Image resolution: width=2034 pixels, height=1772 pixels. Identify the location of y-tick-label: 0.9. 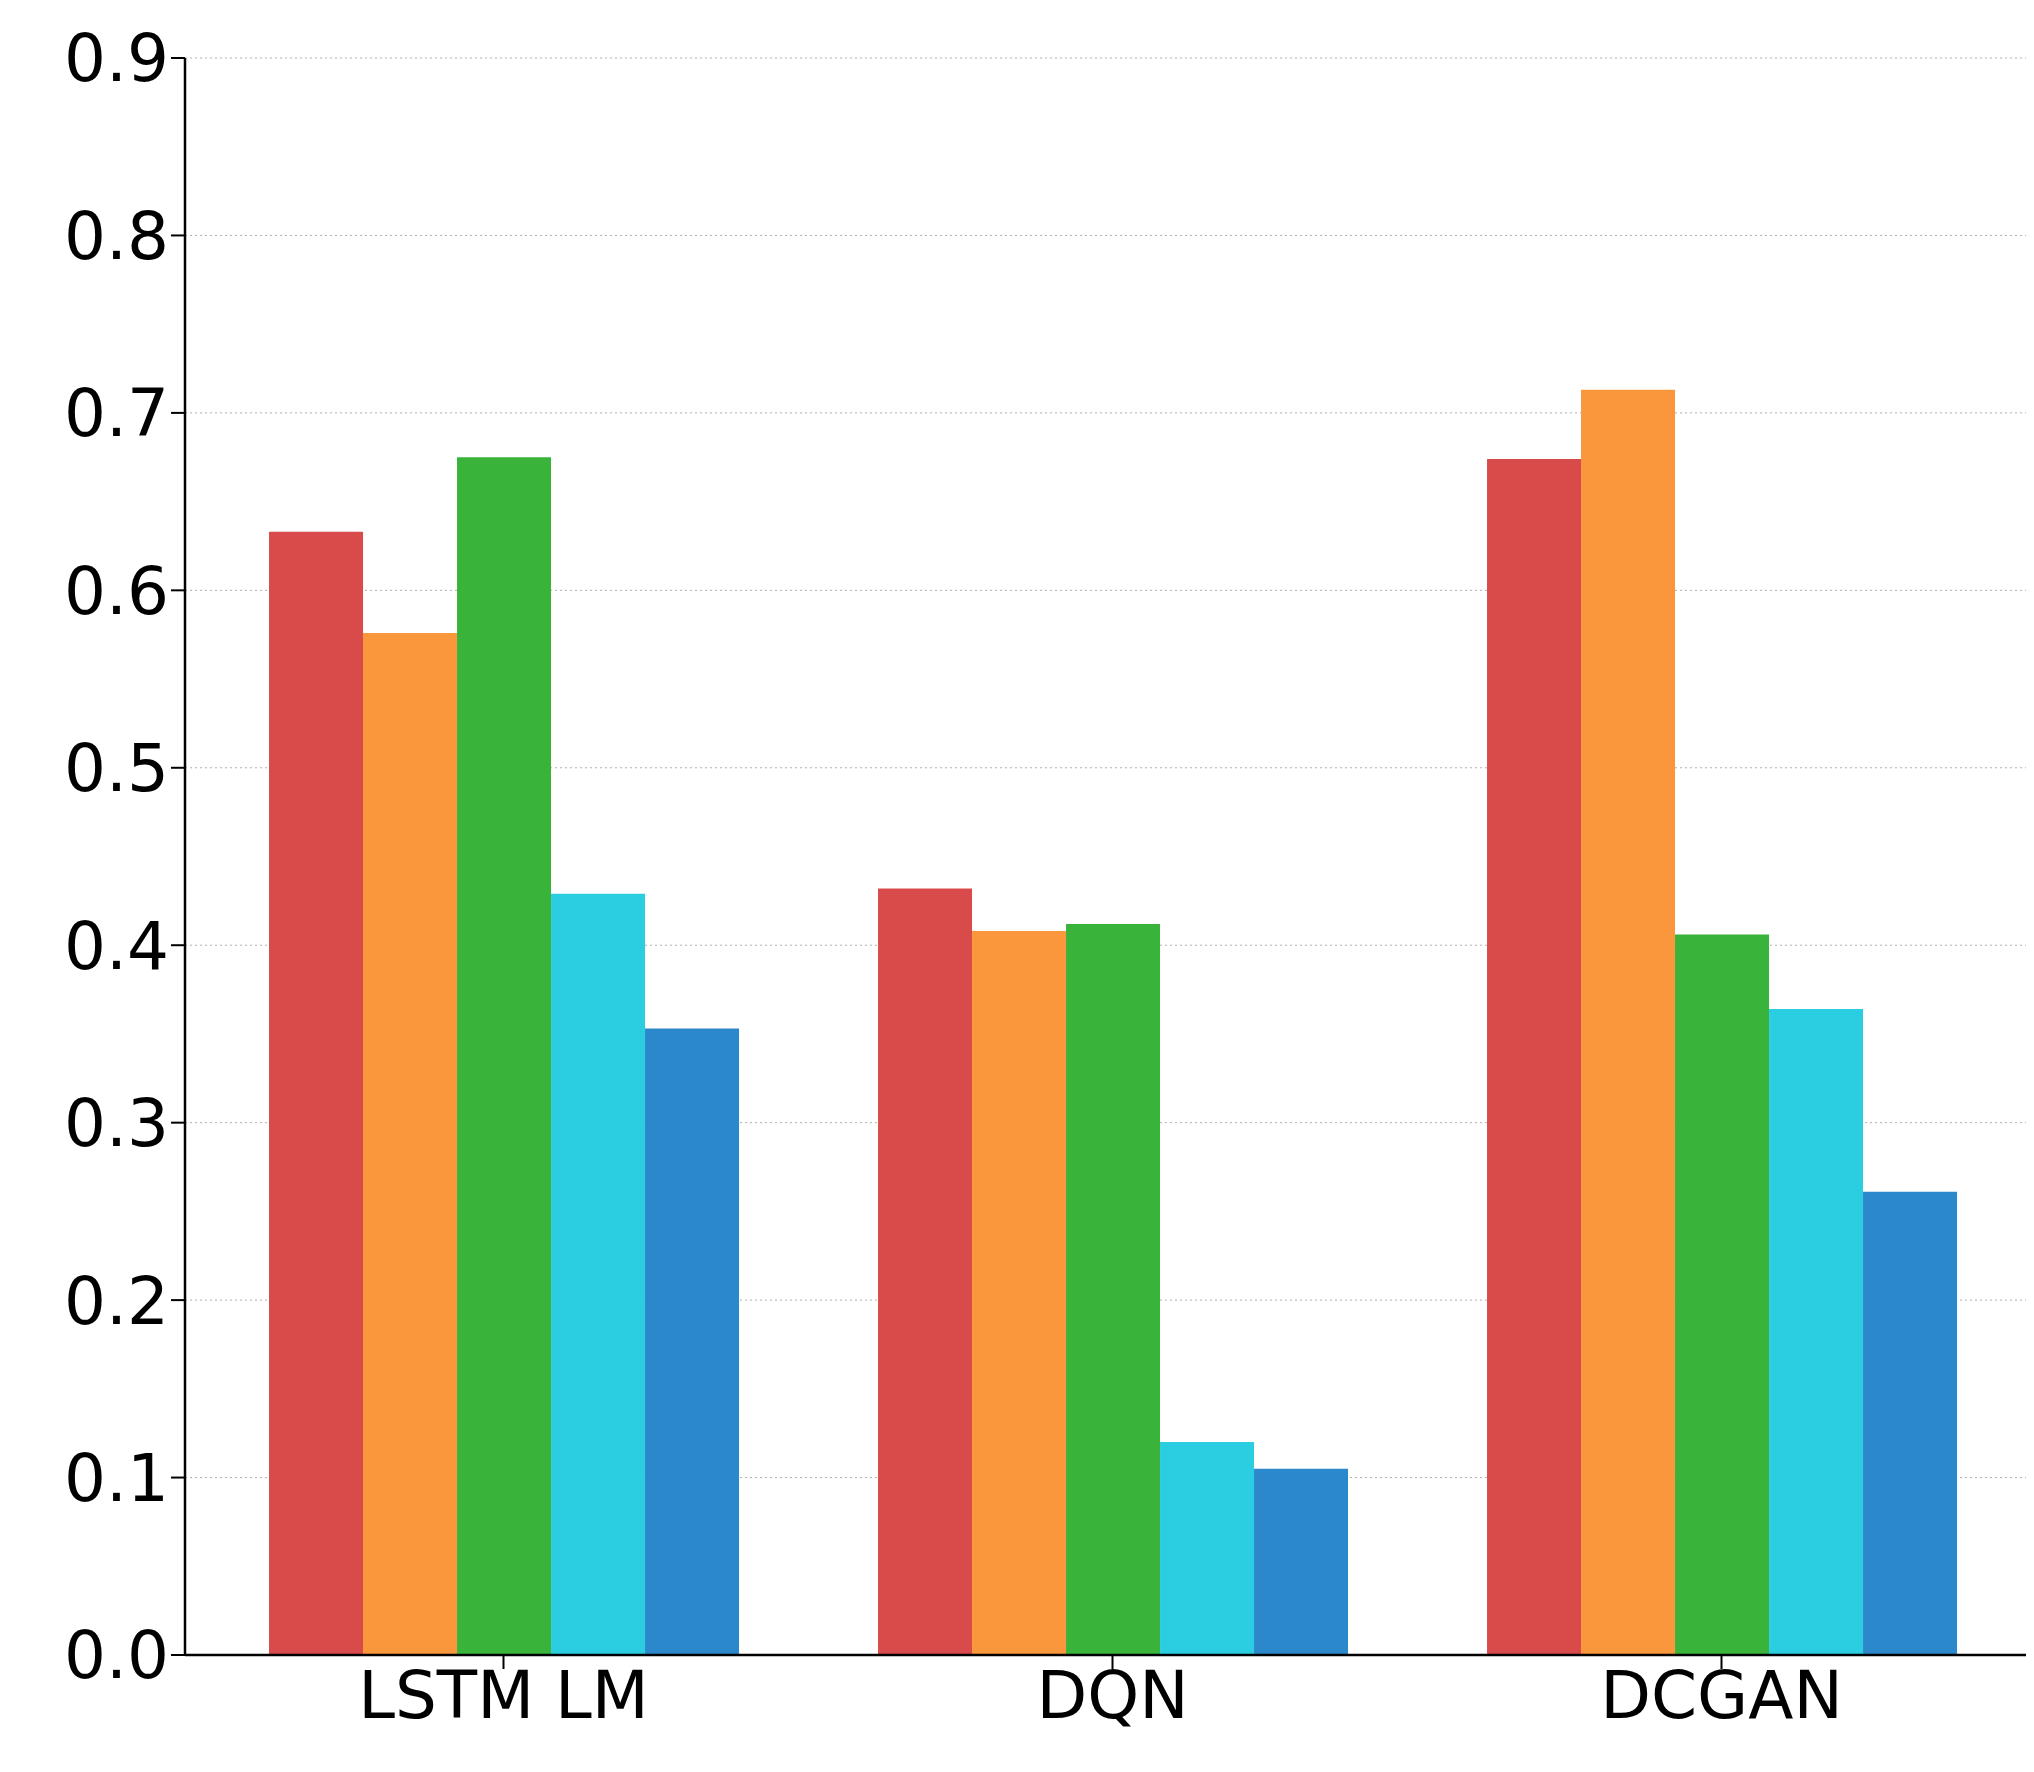
(116, 59).